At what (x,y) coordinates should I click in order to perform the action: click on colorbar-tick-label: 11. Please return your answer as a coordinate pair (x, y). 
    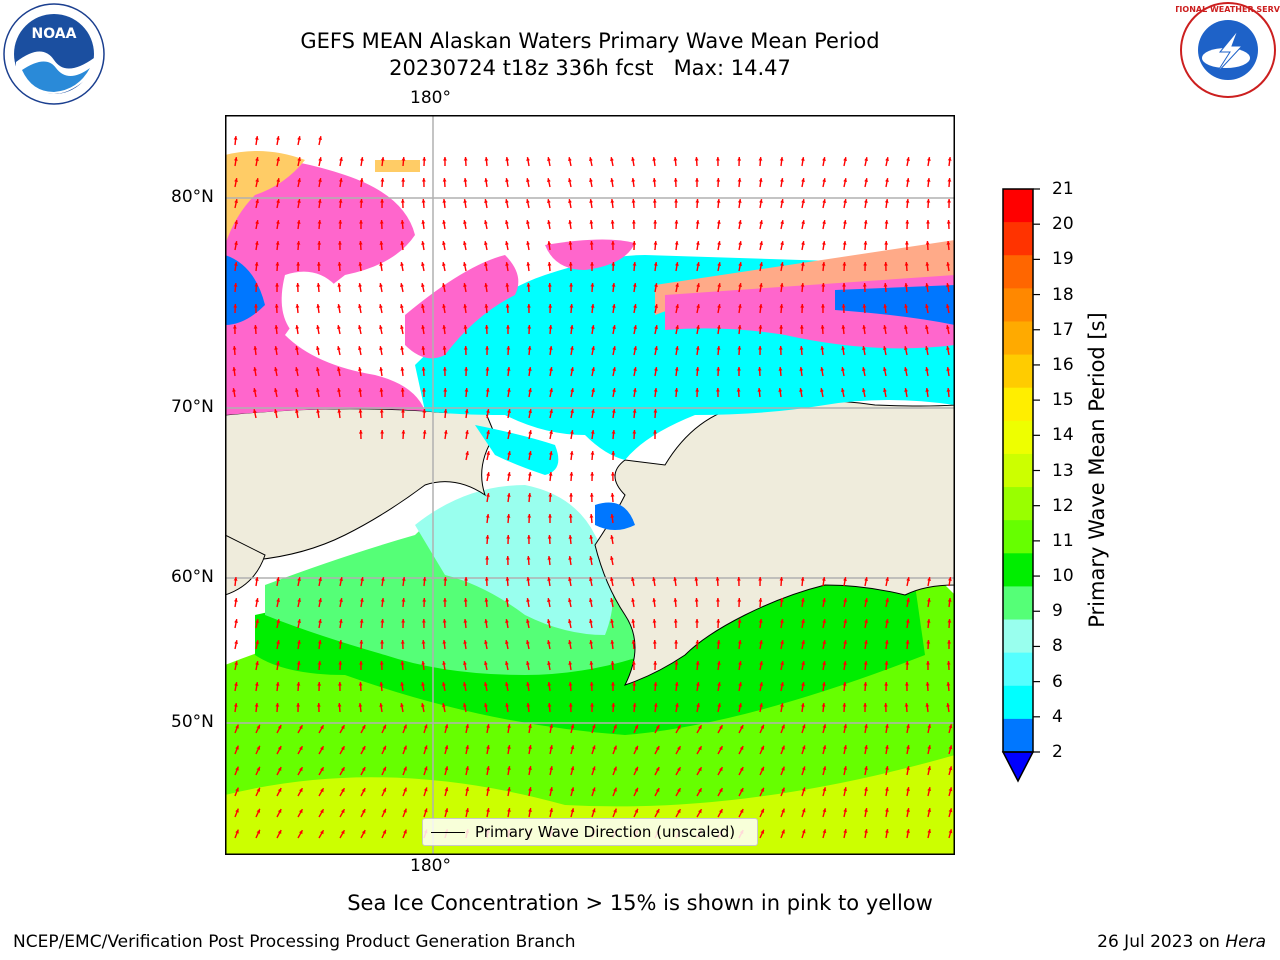
    Looking at the image, I should click on (1063, 540).